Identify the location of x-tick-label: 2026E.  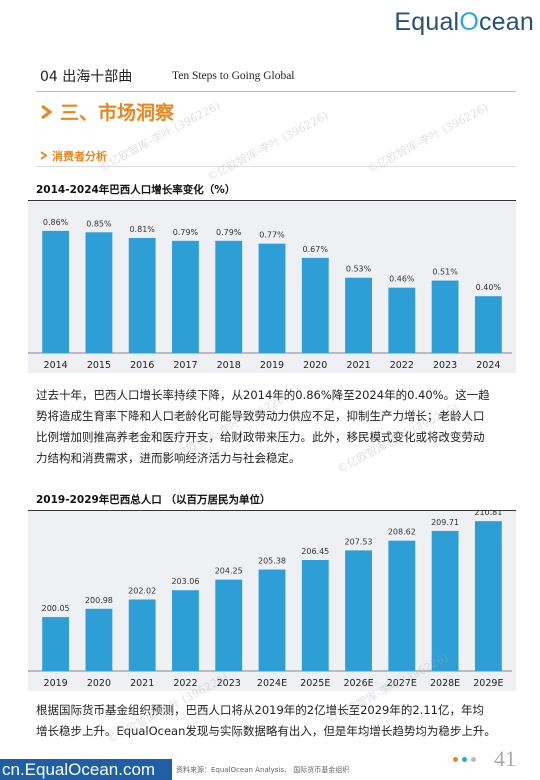
(358, 683).